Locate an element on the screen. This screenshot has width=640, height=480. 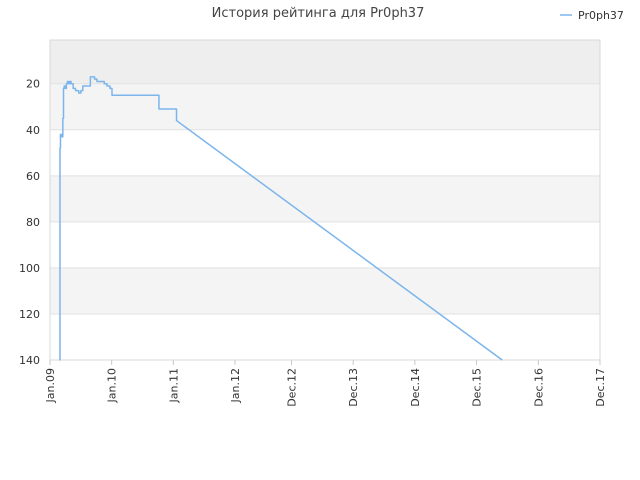
y-tick-label: 100 is located at coordinates (29, 268).